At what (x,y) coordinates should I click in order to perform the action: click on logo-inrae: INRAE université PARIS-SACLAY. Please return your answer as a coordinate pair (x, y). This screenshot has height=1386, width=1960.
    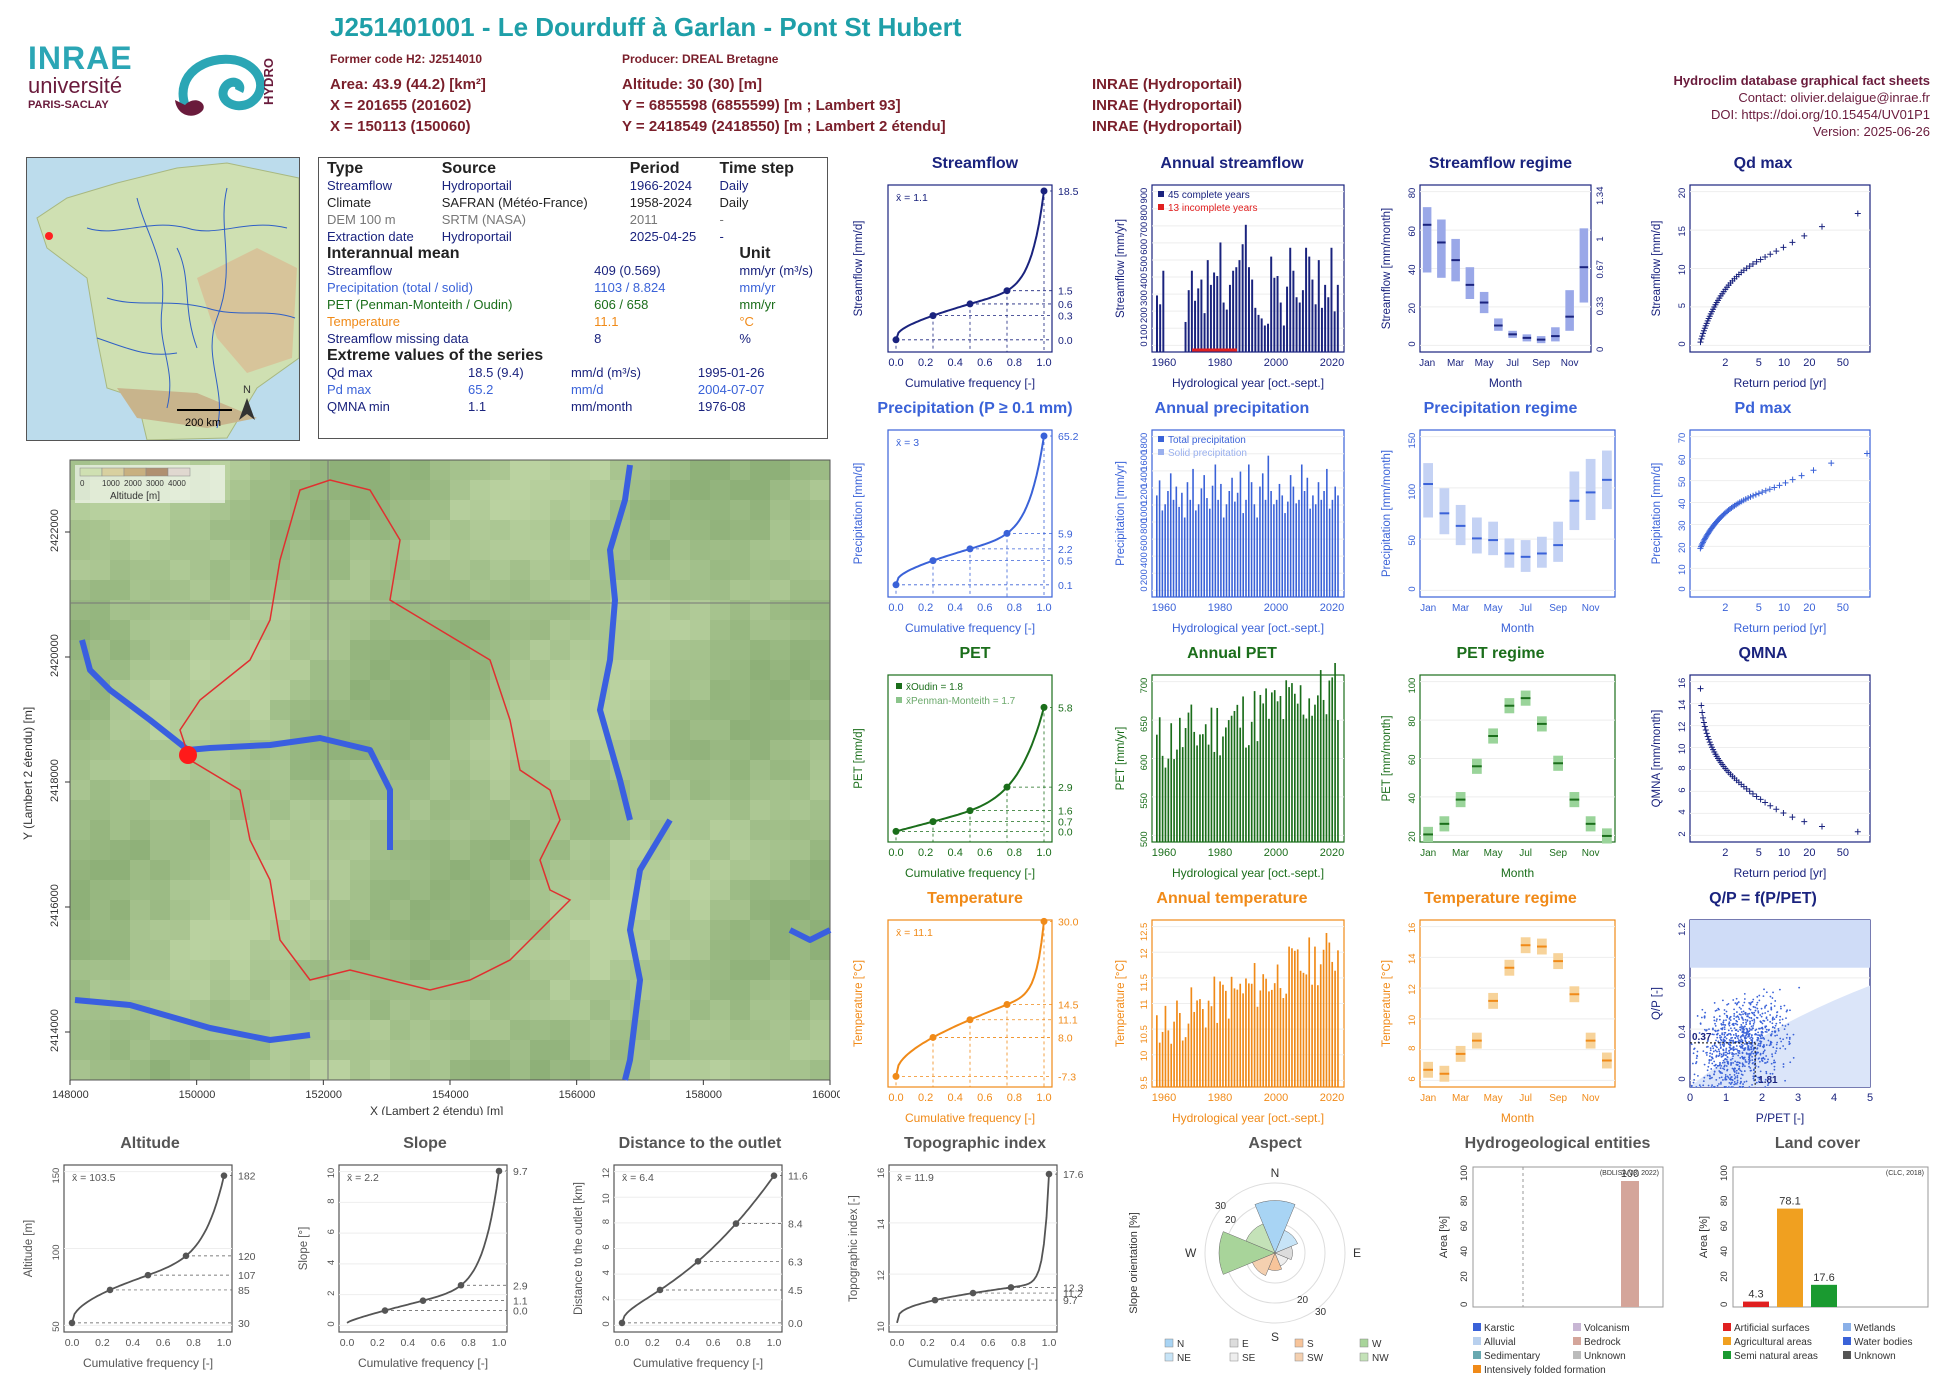
    Looking at the image, I should click on (80, 75).